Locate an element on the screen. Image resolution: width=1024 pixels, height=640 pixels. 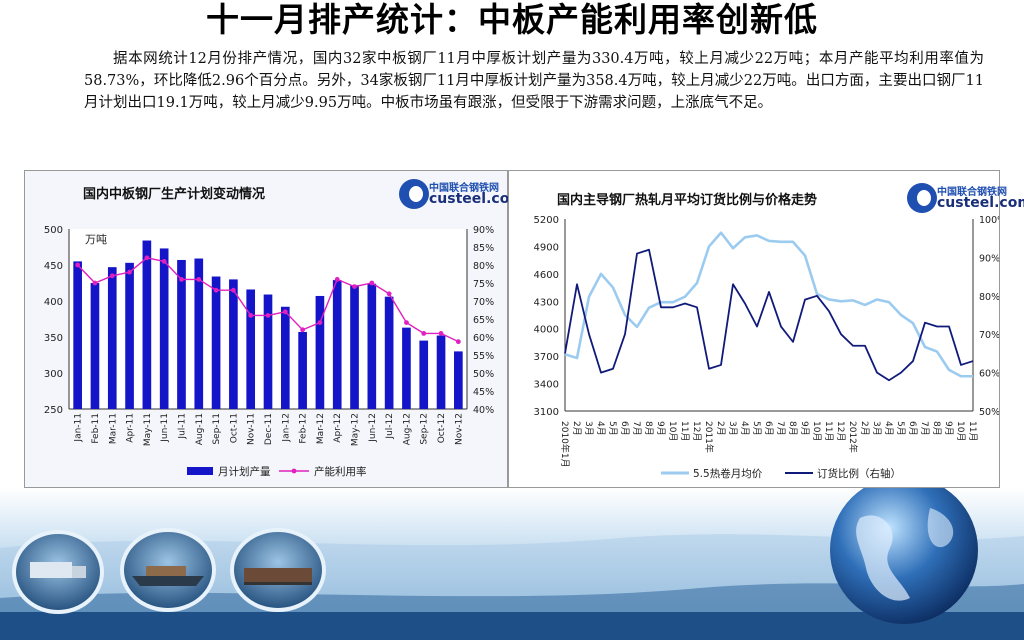
y2-tick-label: 85% is located at coordinates (483, 248).